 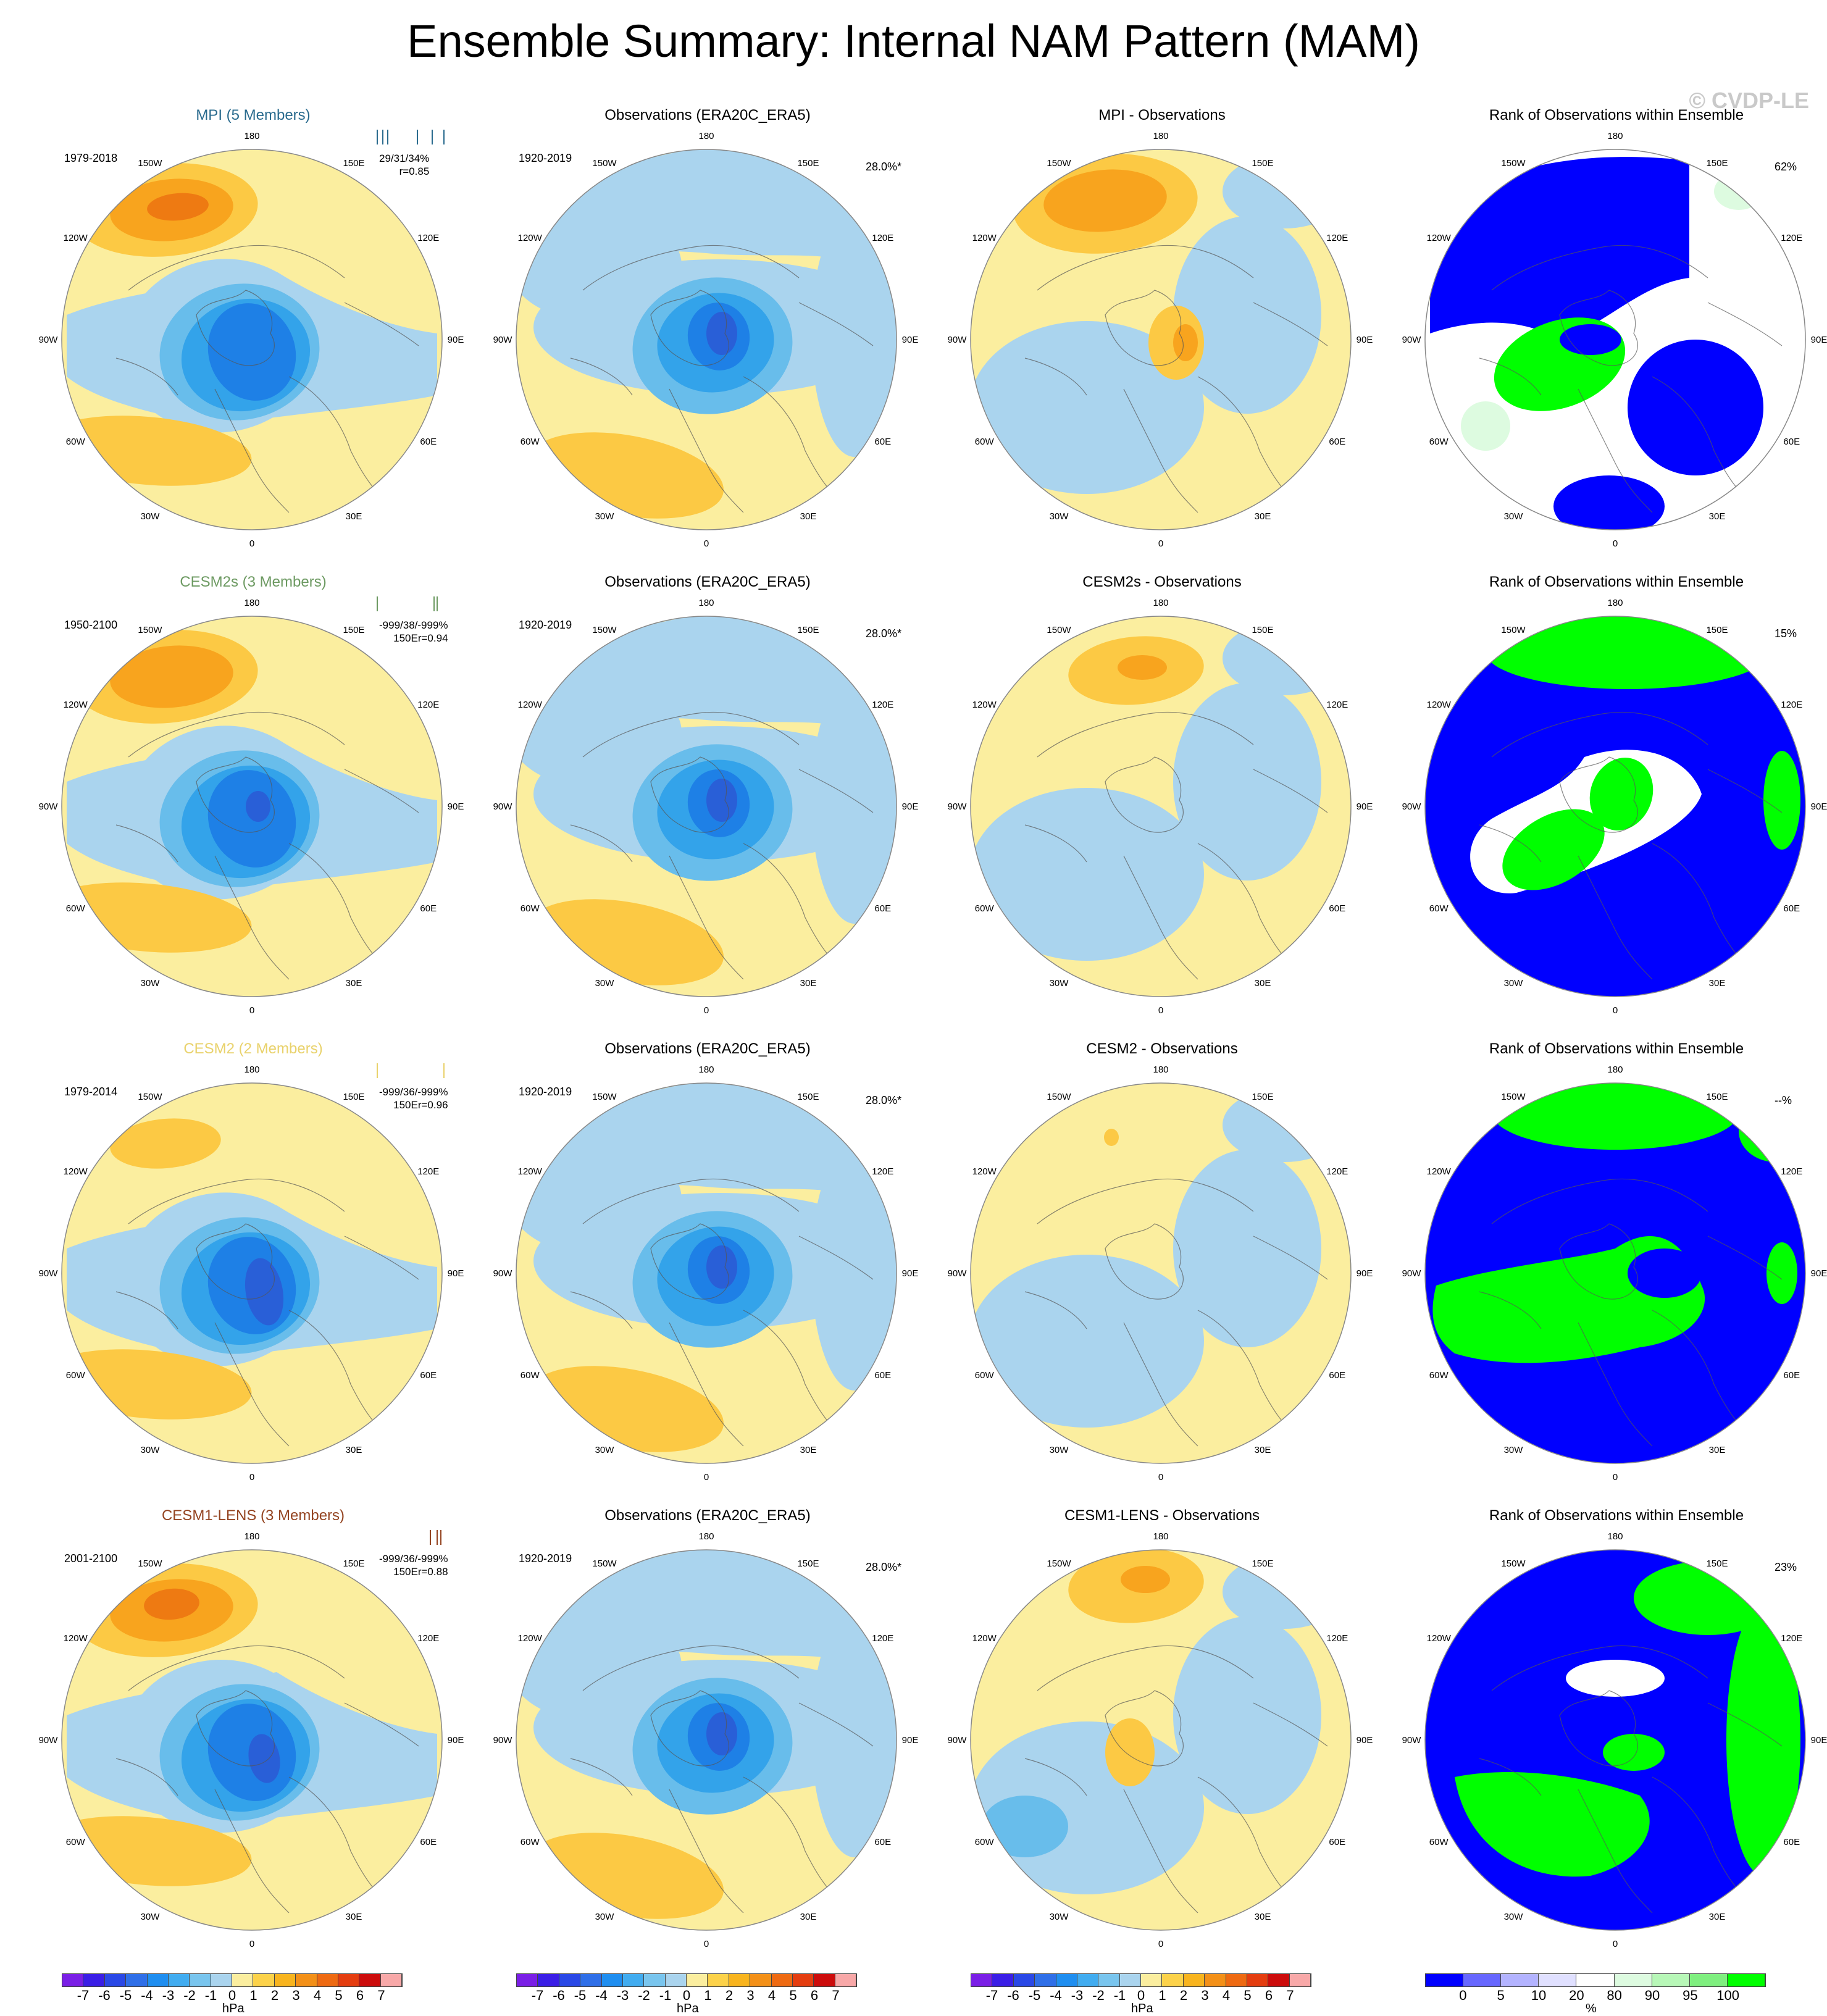 What do you see at coordinates (1772, 1131) in the screenshot?
I see `rank-r3-contour-region` at bounding box center [1772, 1131].